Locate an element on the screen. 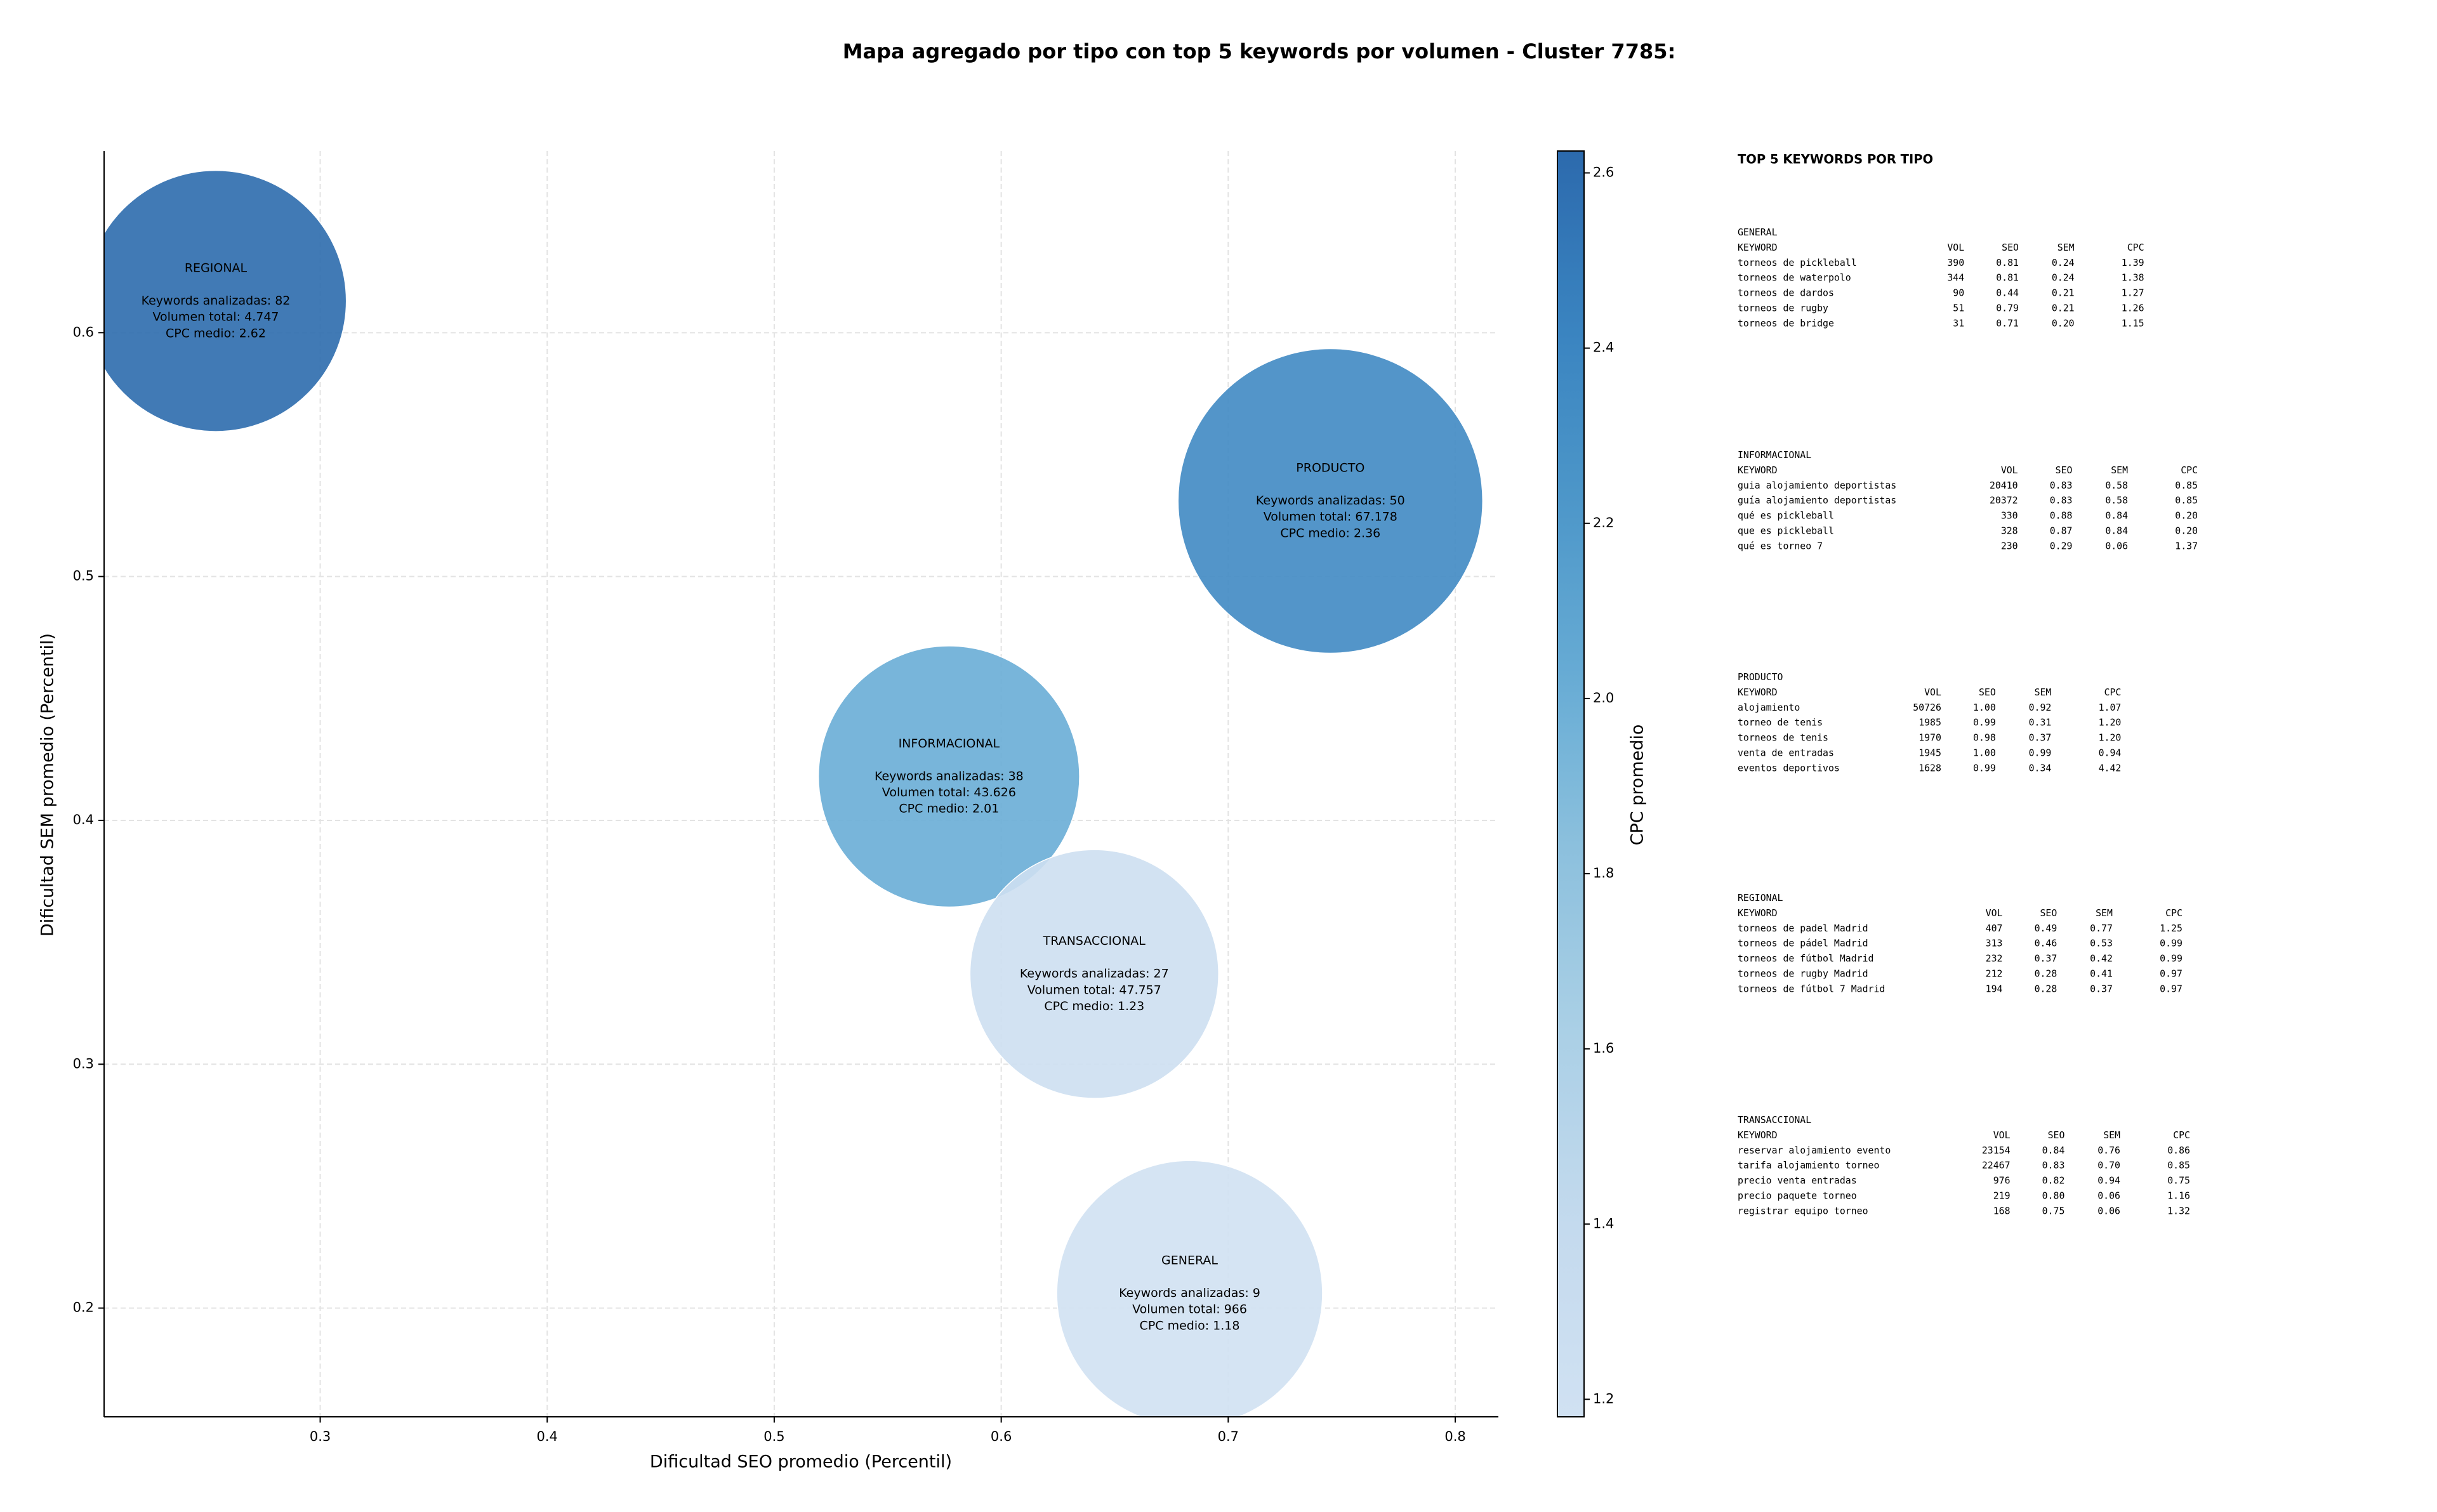 This screenshot has width=2437, height=1512. table-cell: 0.86 is located at coordinates (2178, 1151).